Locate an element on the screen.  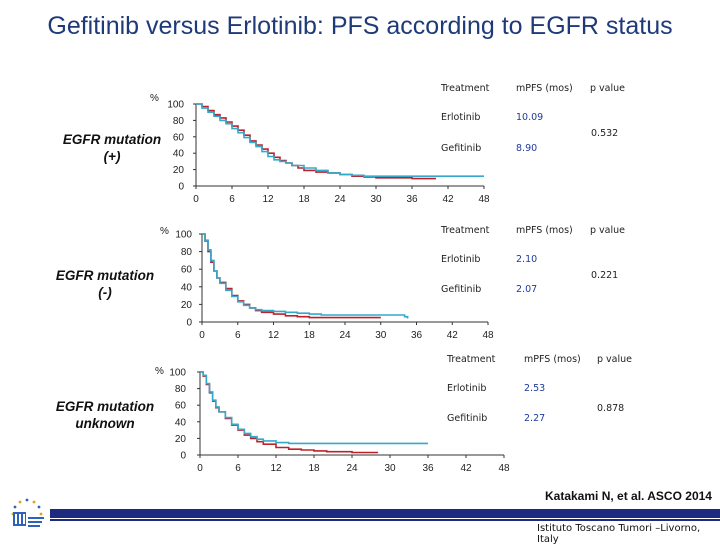
row-mpfs: 10.09 is located at coordinates (530, 117).